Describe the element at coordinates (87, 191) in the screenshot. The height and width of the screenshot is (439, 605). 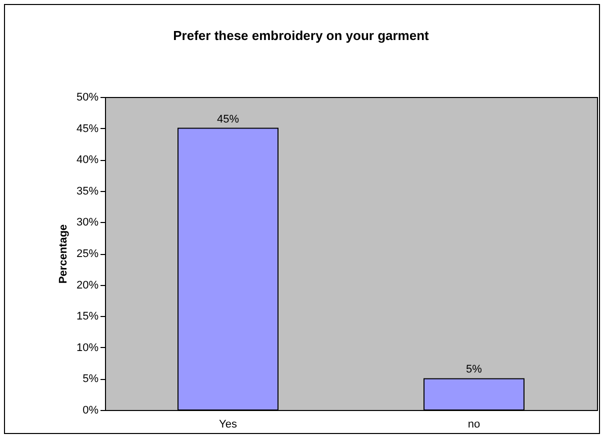
I see `y-tick-label: 35%` at that location.